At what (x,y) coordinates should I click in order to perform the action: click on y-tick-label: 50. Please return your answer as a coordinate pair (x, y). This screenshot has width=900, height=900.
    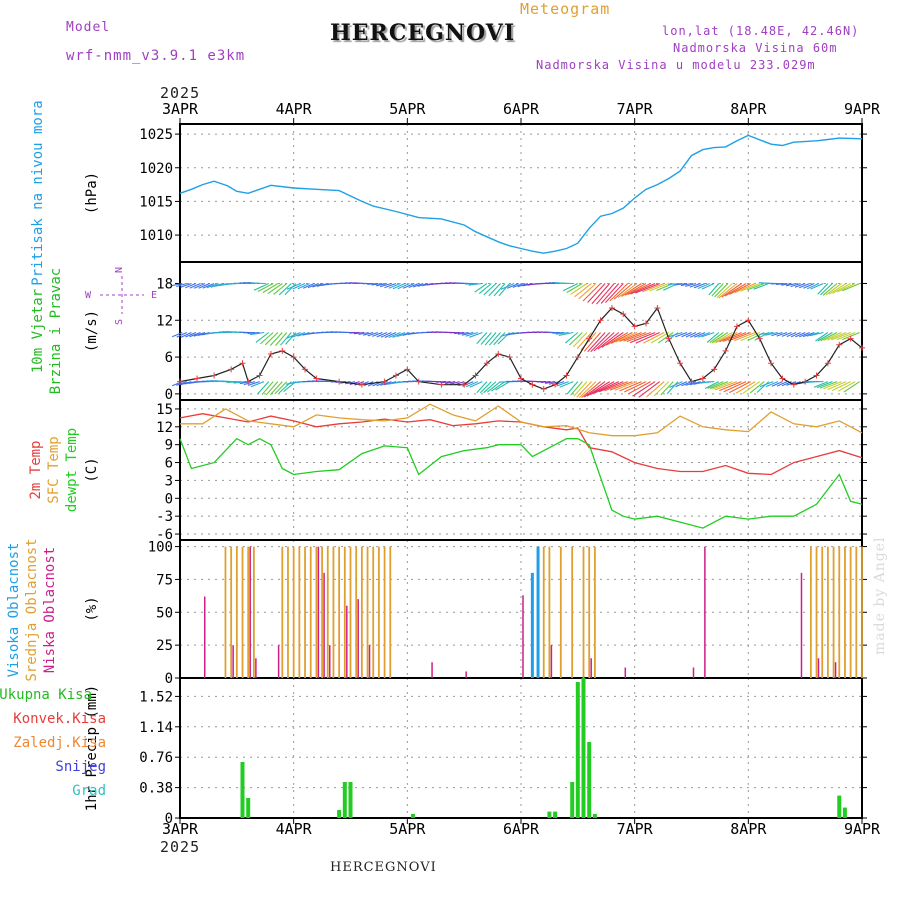
    Looking at the image, I should click on (164, 613).